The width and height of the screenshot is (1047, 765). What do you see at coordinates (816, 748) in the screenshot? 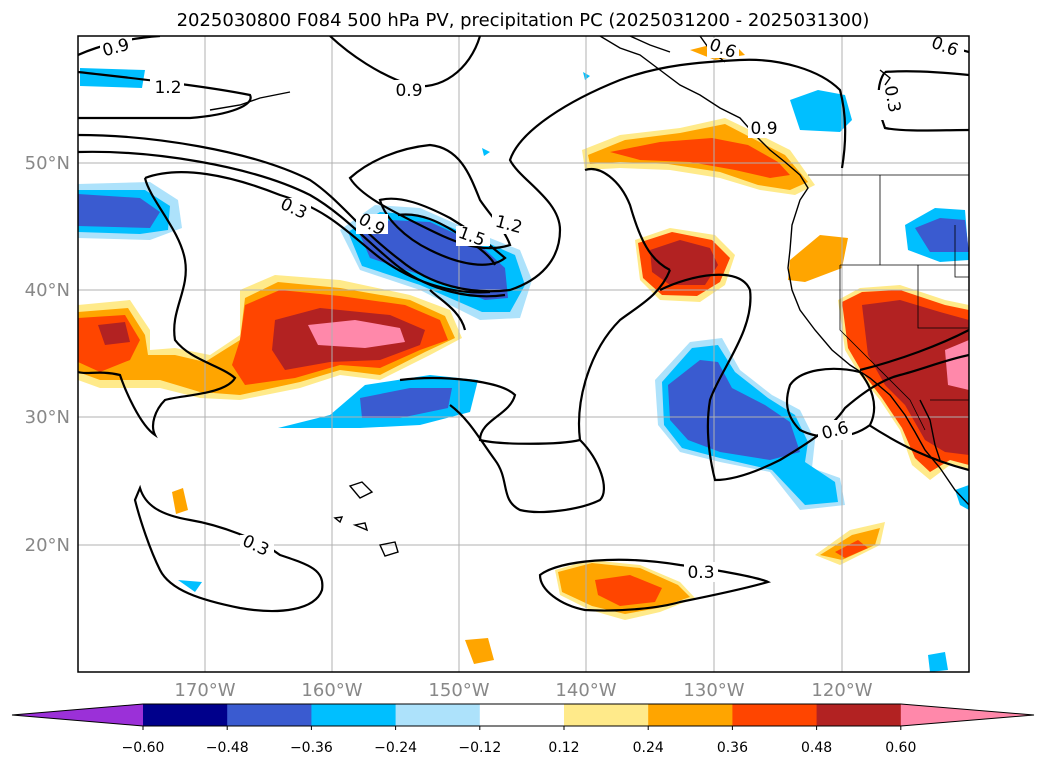
I see `colorbar-tick-label: 0.48` at bounding box center [816, 748].